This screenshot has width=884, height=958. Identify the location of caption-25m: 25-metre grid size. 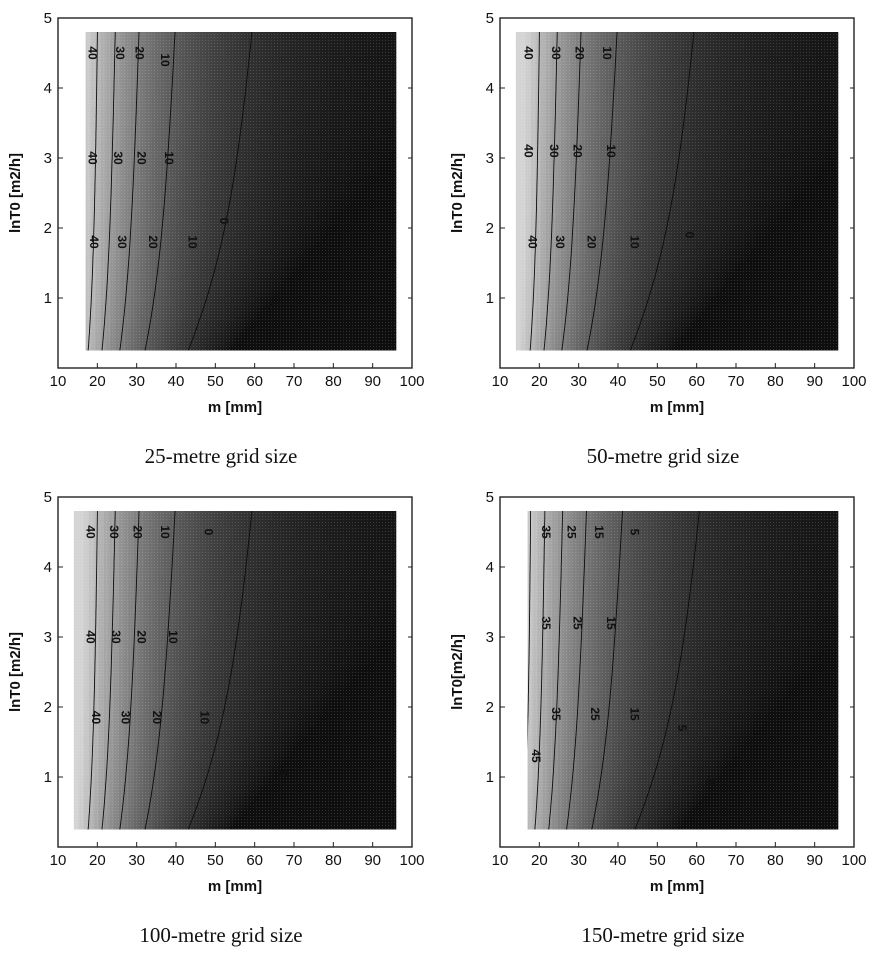
(221, 456).